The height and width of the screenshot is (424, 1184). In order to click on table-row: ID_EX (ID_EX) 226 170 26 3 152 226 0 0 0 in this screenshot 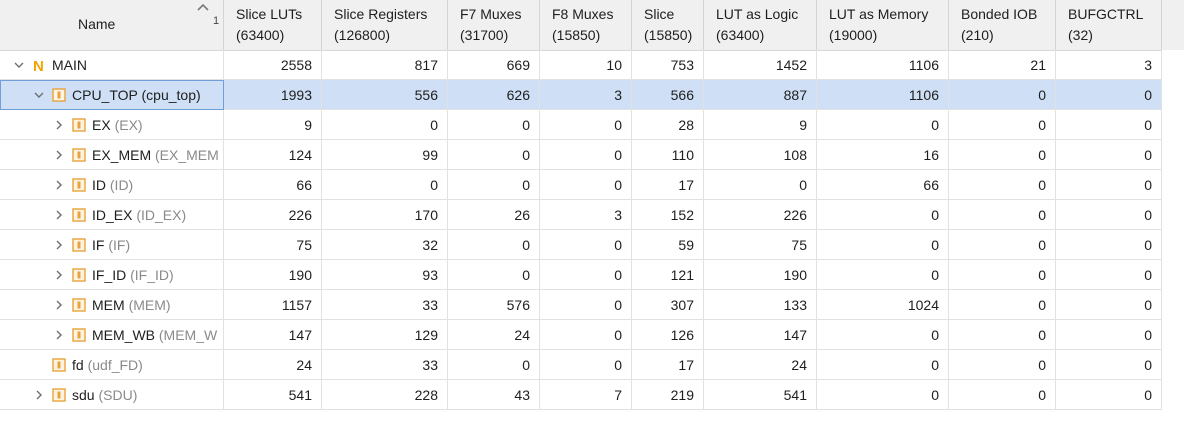, I will do `click(581, 215)`.